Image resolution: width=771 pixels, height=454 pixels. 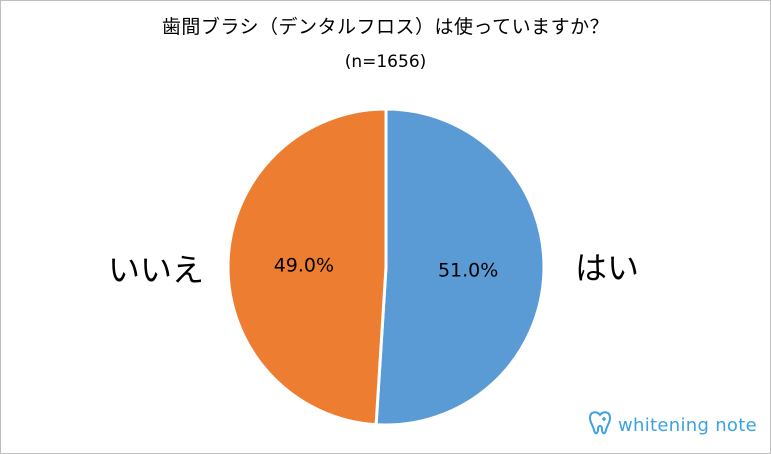 I want to click on data-label-no: 49.0%, so click(x=304, y=265).